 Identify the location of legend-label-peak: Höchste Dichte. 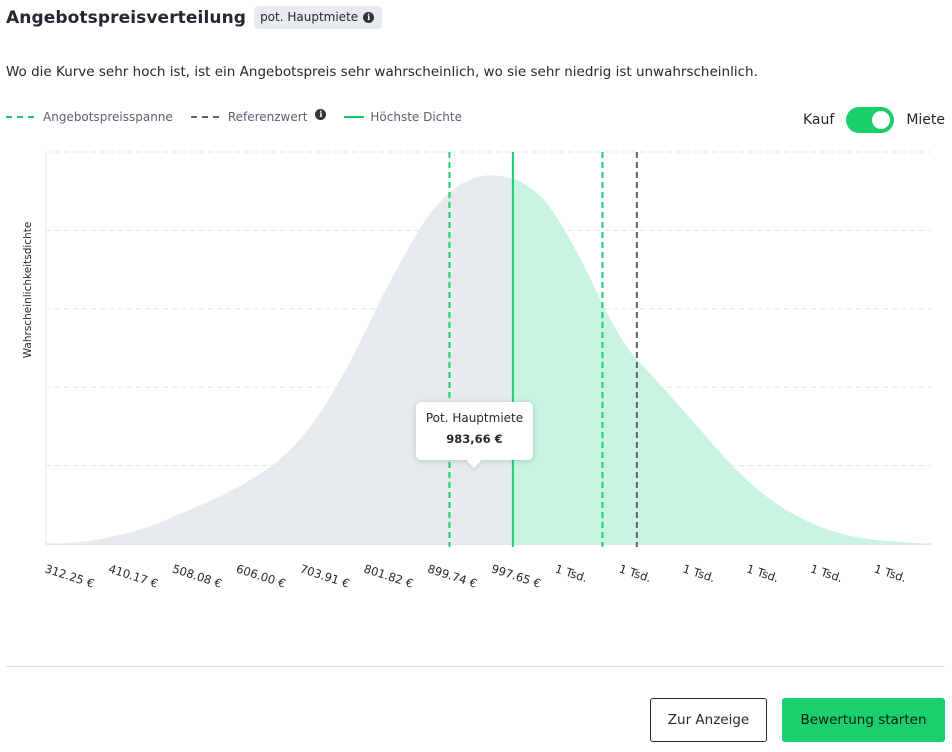
(416, 117).